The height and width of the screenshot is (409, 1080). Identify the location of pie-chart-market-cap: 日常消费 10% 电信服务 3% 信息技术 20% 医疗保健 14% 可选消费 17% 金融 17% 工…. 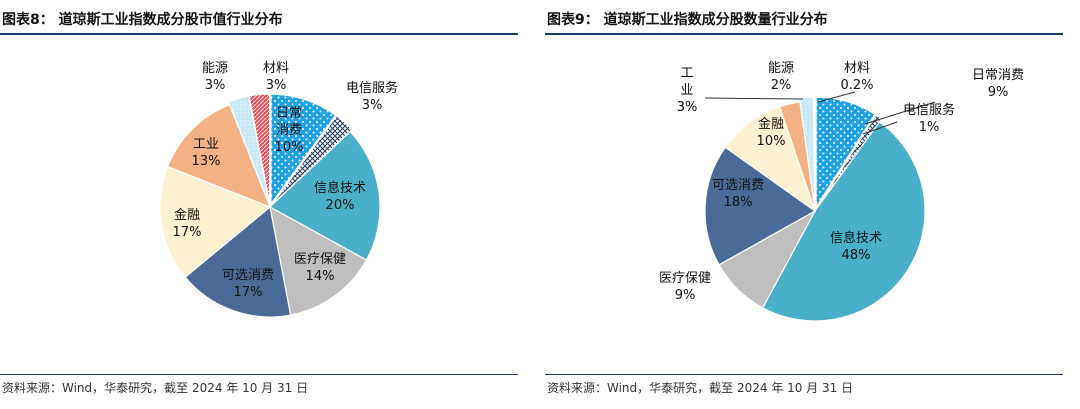
(278, 189).